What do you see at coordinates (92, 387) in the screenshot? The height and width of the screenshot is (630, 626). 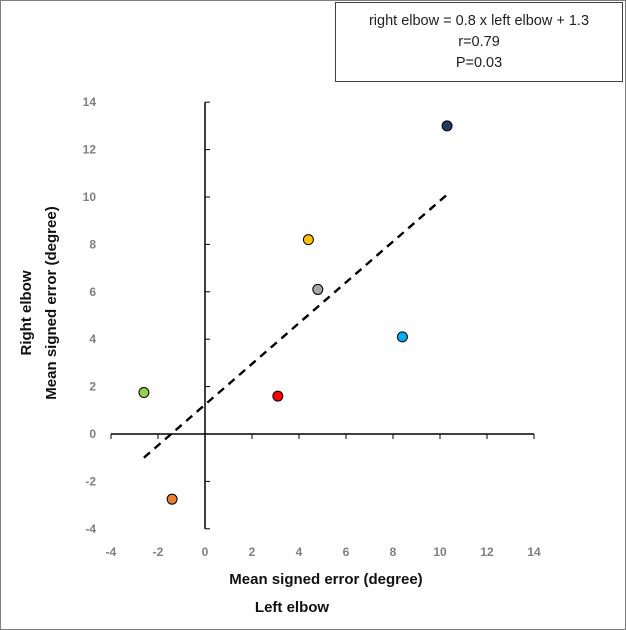 I see `y-tick-label: 2` at bounding box center [92, 387].